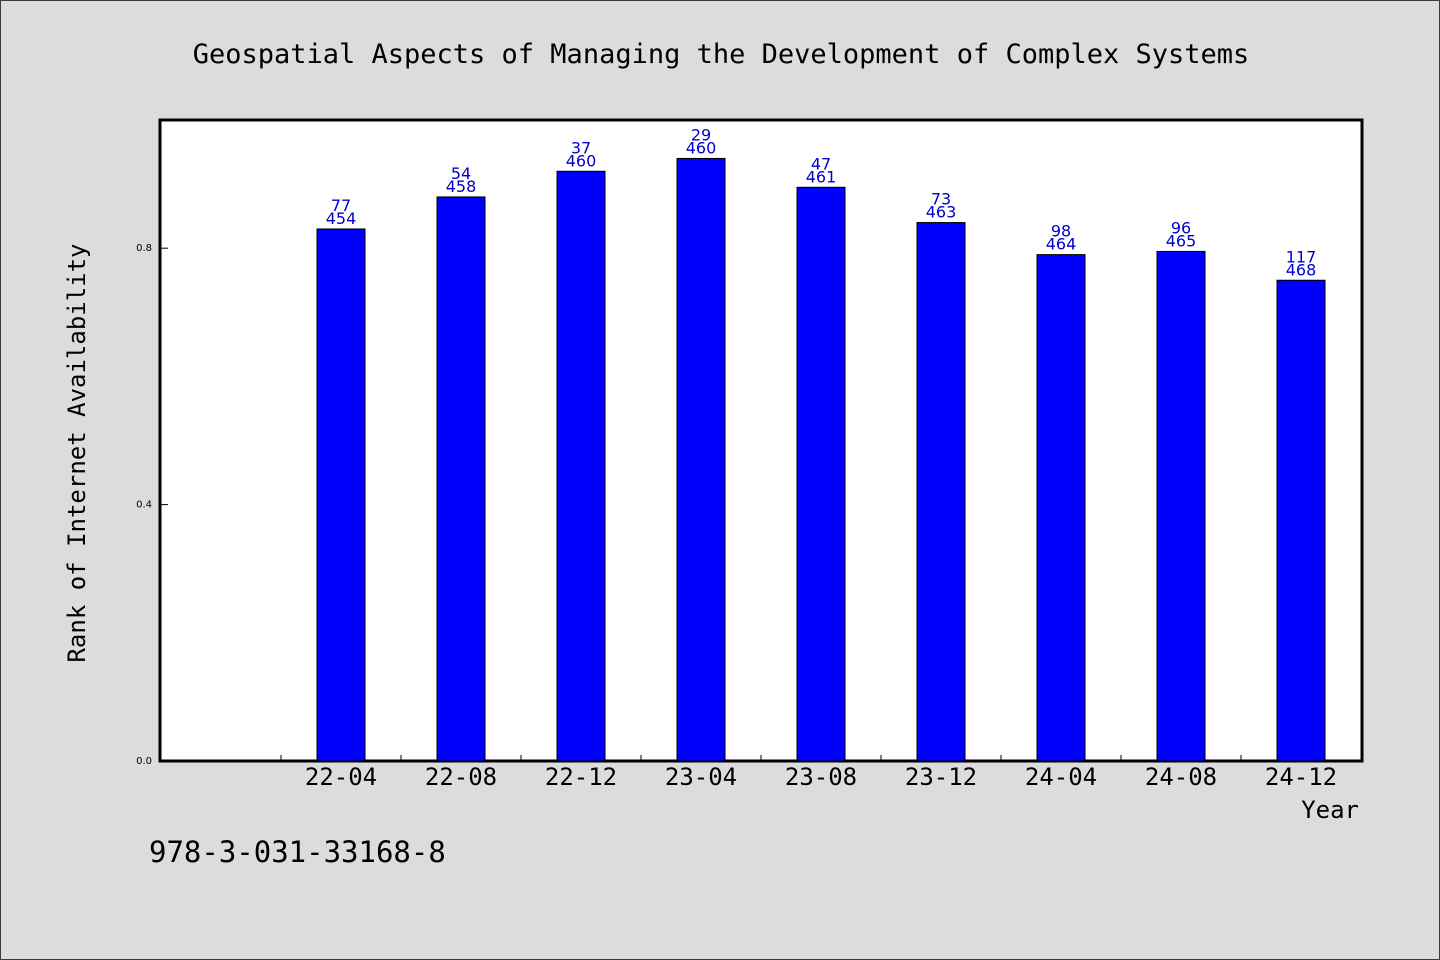  Describe the element at coordinates (701, 777) in the screenshot. I see `x-tick-label: 23-04` at that location.